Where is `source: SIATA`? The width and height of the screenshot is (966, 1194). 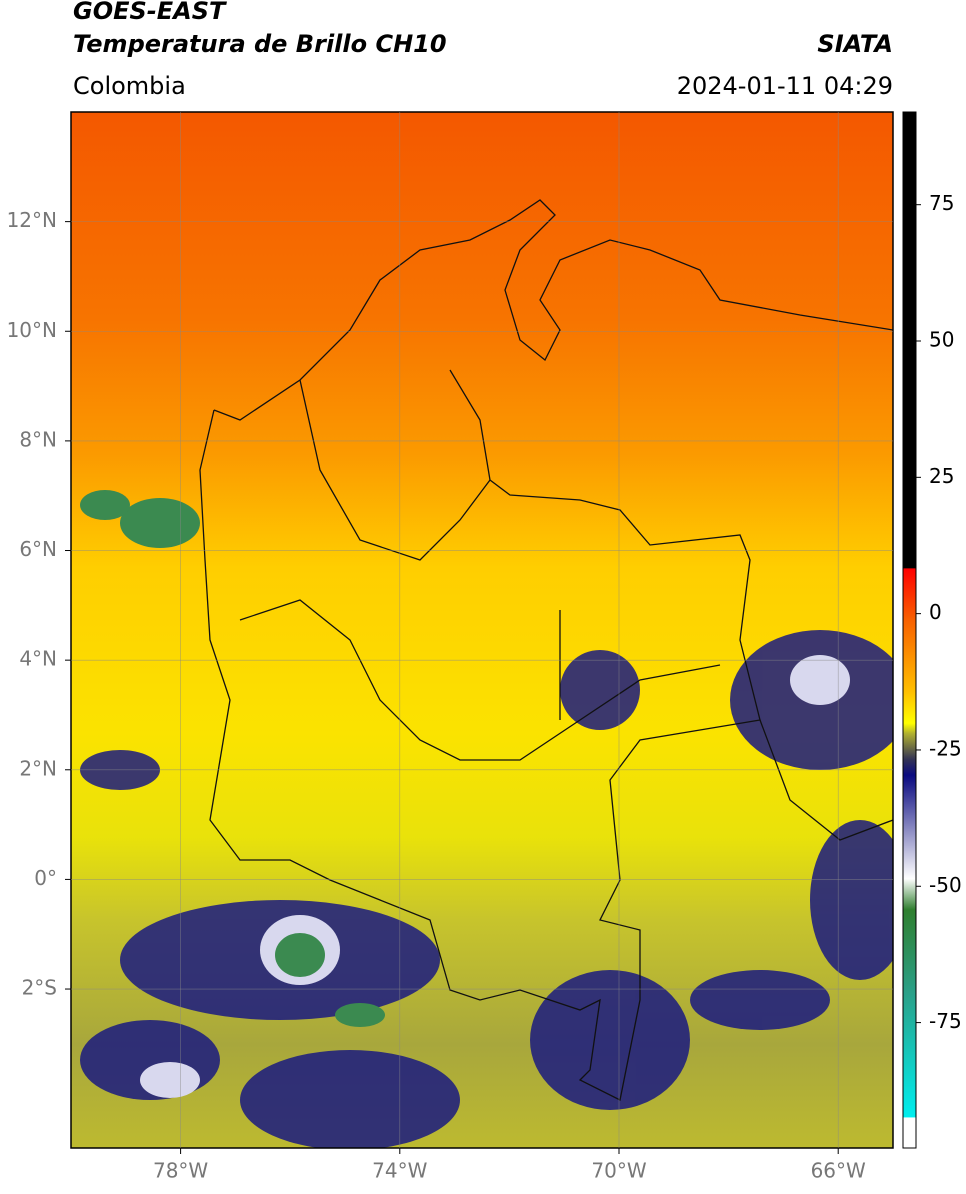 source: SIATA is located at coordinates (855, 44).